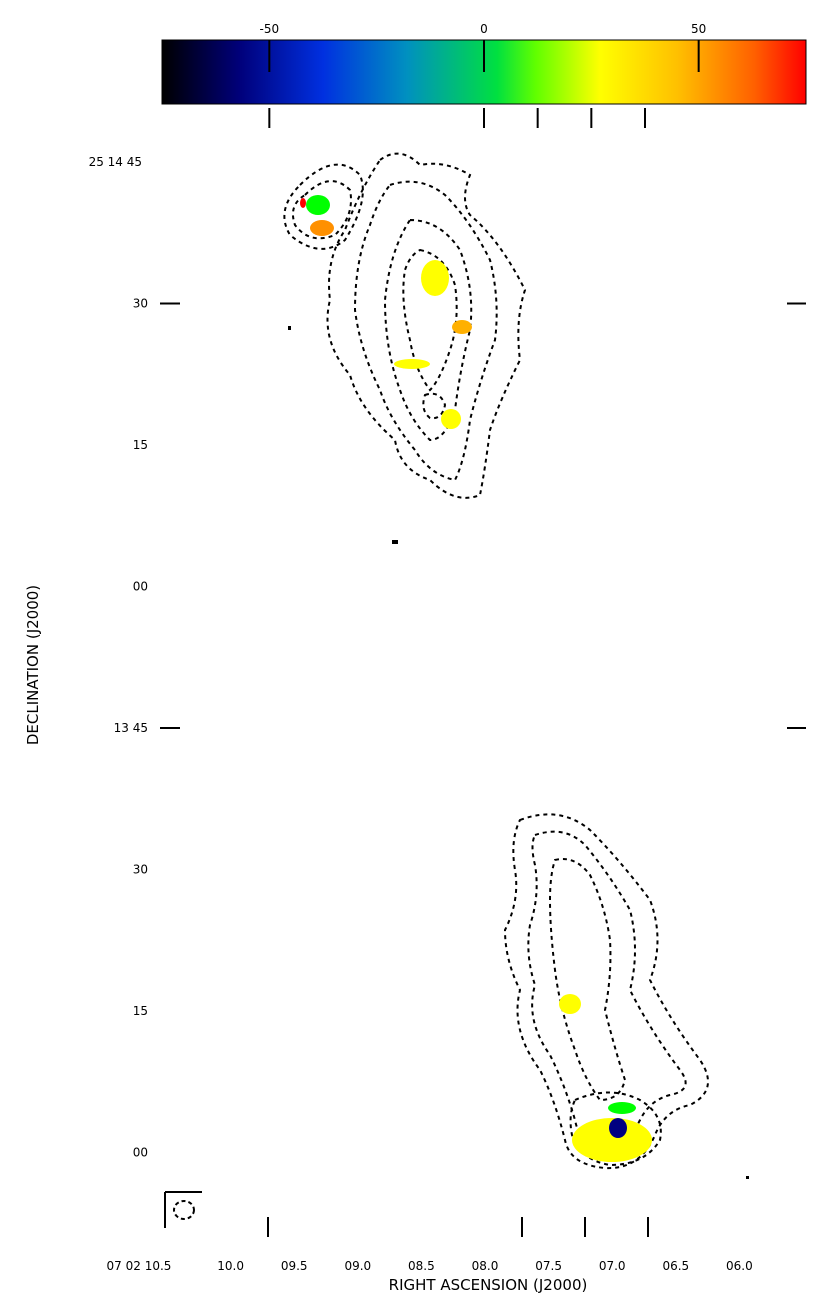 This screenshot has height=1302, width=830. What do you see at coordinates (139, 1266) in the screenshot?
I see `x-tick-label: 07 02 10.5` at bounding box center [139, 1266].